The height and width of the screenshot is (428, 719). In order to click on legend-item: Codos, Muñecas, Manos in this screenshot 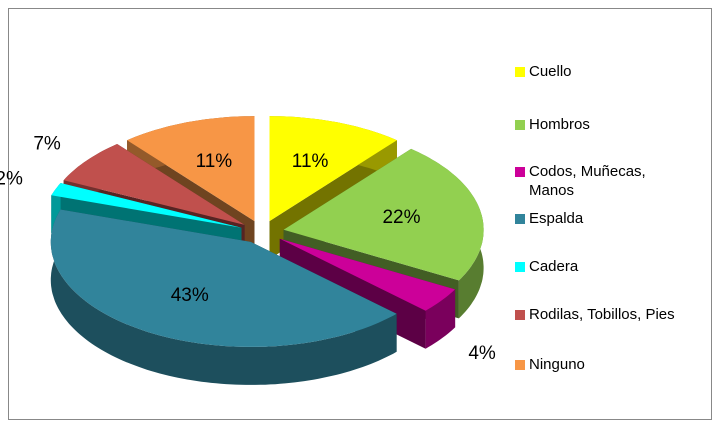, I will do `click(612, 181)`.